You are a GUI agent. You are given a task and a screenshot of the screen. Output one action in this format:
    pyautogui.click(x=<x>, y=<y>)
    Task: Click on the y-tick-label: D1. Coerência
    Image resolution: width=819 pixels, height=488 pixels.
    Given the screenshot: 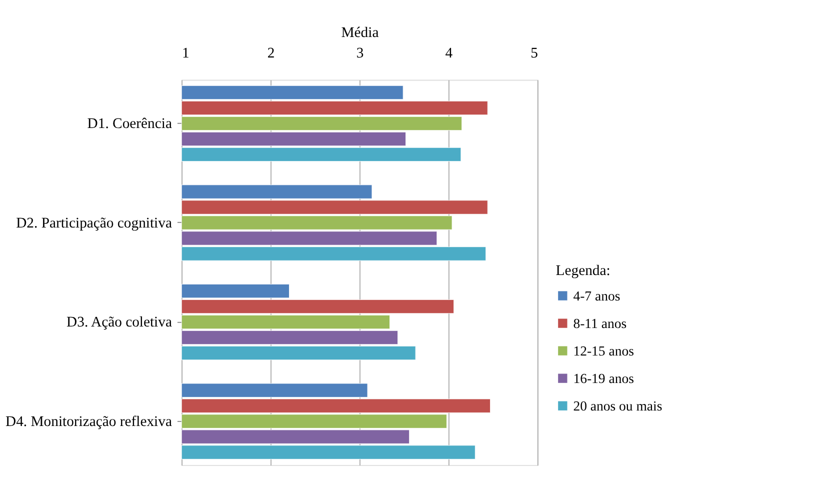 What is the action you would take?
    pyautogui.click(x=129, y=124)
    